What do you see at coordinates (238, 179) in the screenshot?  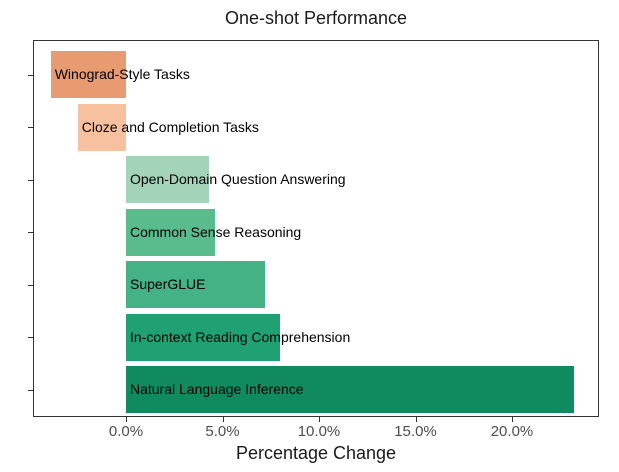 I see `bar-label-open-domain-question-answering: Open-Domain Question Answering` at bounding box center [238, 179].